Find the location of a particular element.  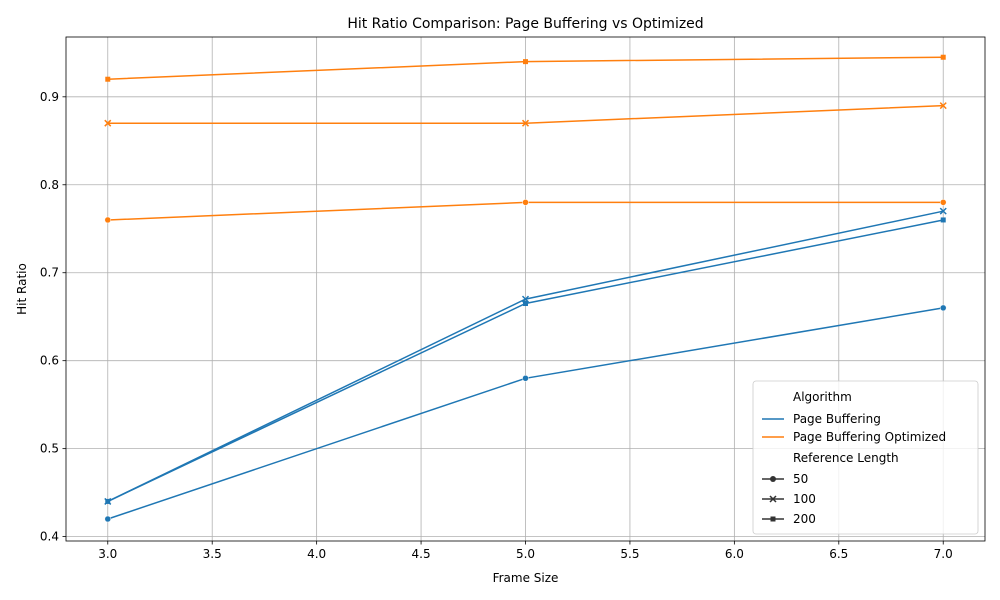

y-tick-label: 0.7 is located at coordinates (49, 273).